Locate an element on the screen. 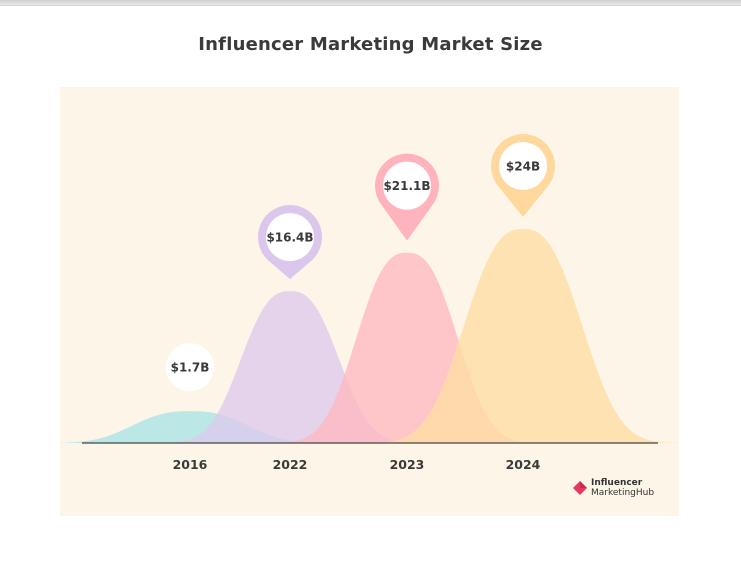  x-tick-label-2022: 2022 is located at coordinates (290, 464).